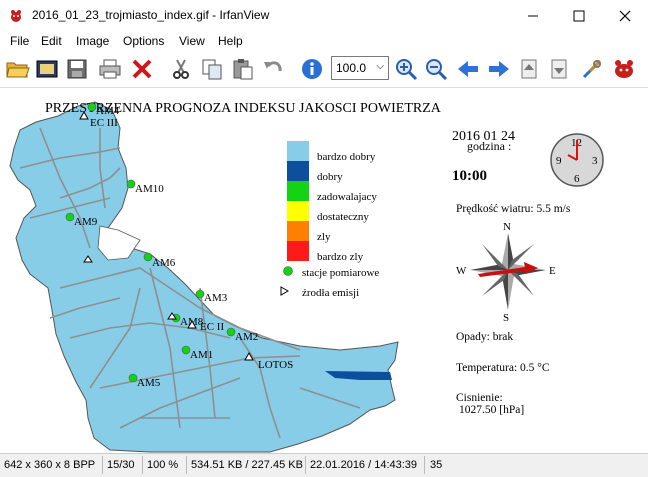  Describe the element at coordinates (186, 350) in the screenshot. I see `station-am1-marker` at that location.